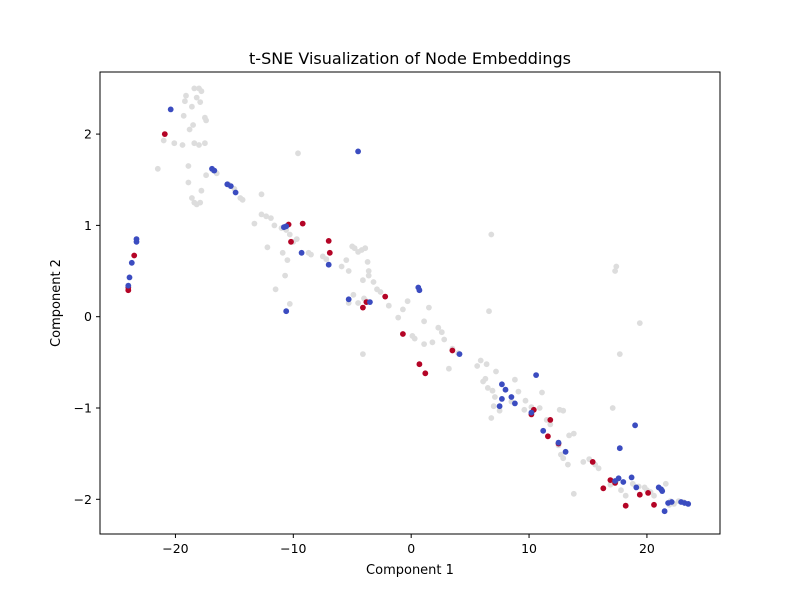  I want to click on x-tick-label: −20, so click(175, 548).